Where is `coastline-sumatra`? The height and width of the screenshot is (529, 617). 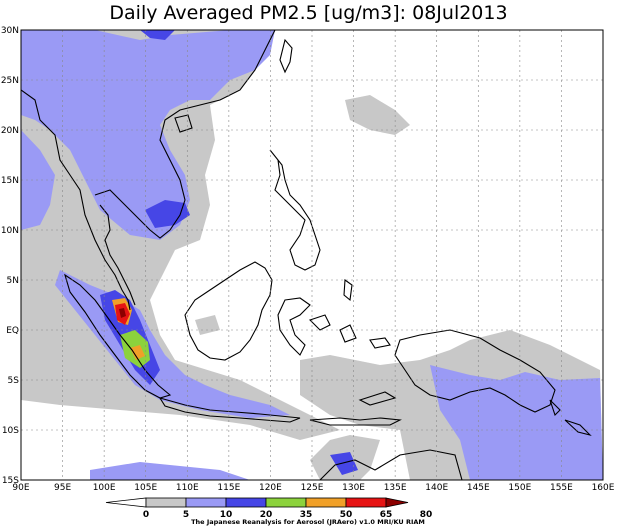
coastline-sumatra is located at coordinates (118, 336).